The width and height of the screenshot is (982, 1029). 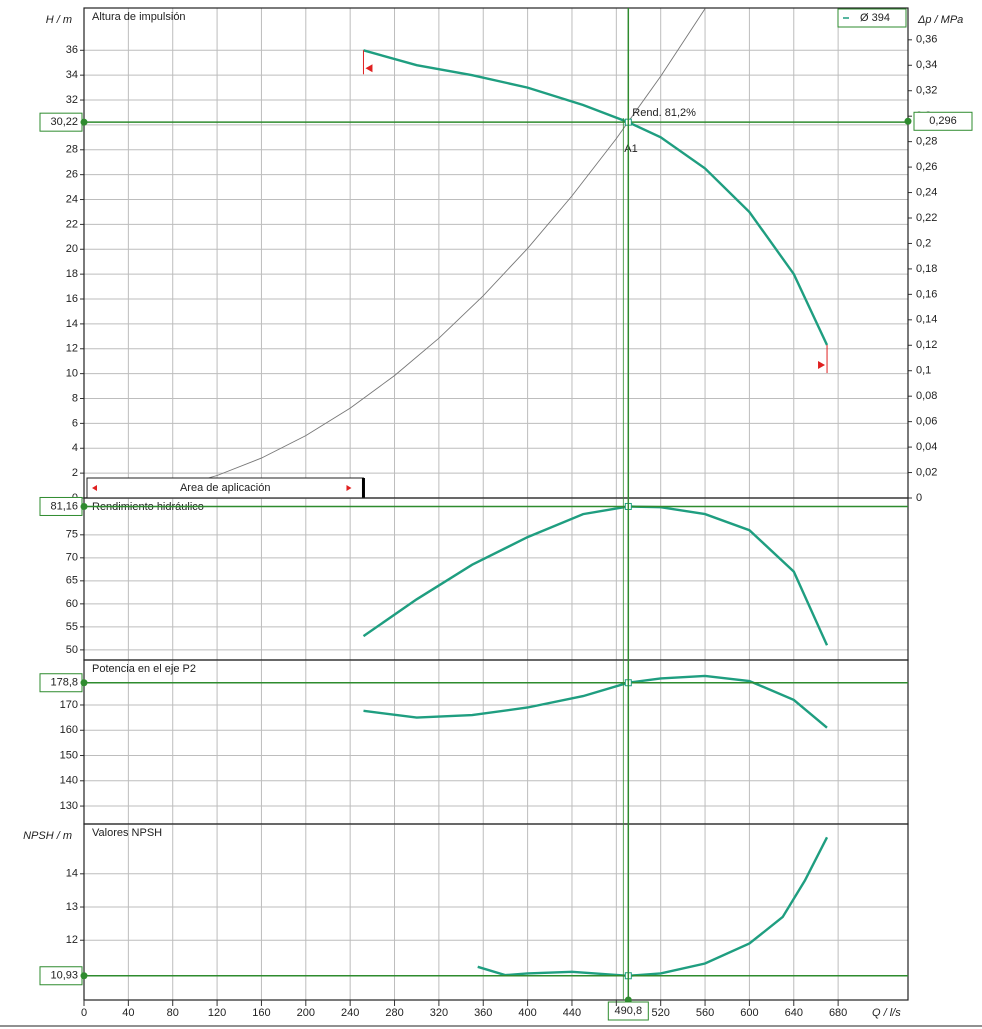 I want to click on operating-value: 10,93, so click(x=64, y=976).